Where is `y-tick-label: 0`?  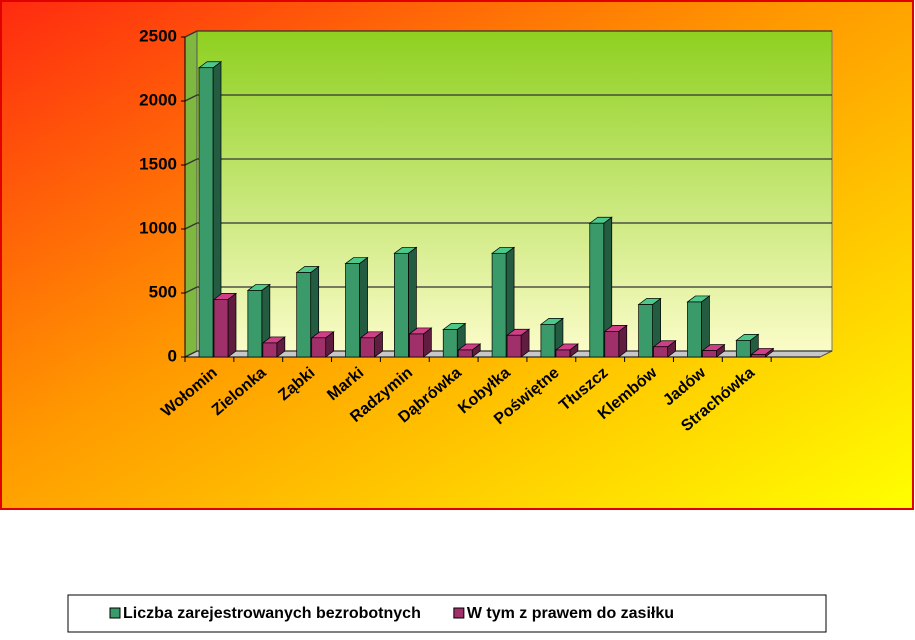 y-tick-label: 0 is located at coordinates (172, 355).